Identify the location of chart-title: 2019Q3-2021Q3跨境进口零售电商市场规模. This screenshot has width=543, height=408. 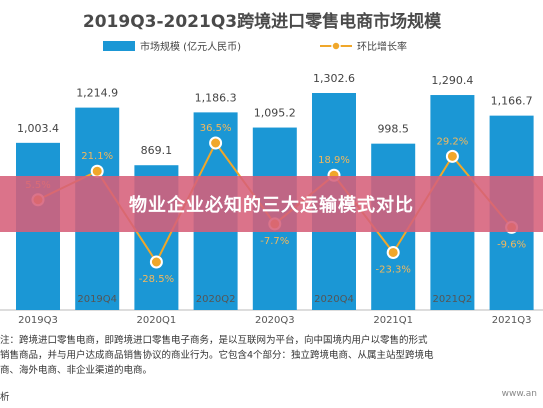
(262, 21).